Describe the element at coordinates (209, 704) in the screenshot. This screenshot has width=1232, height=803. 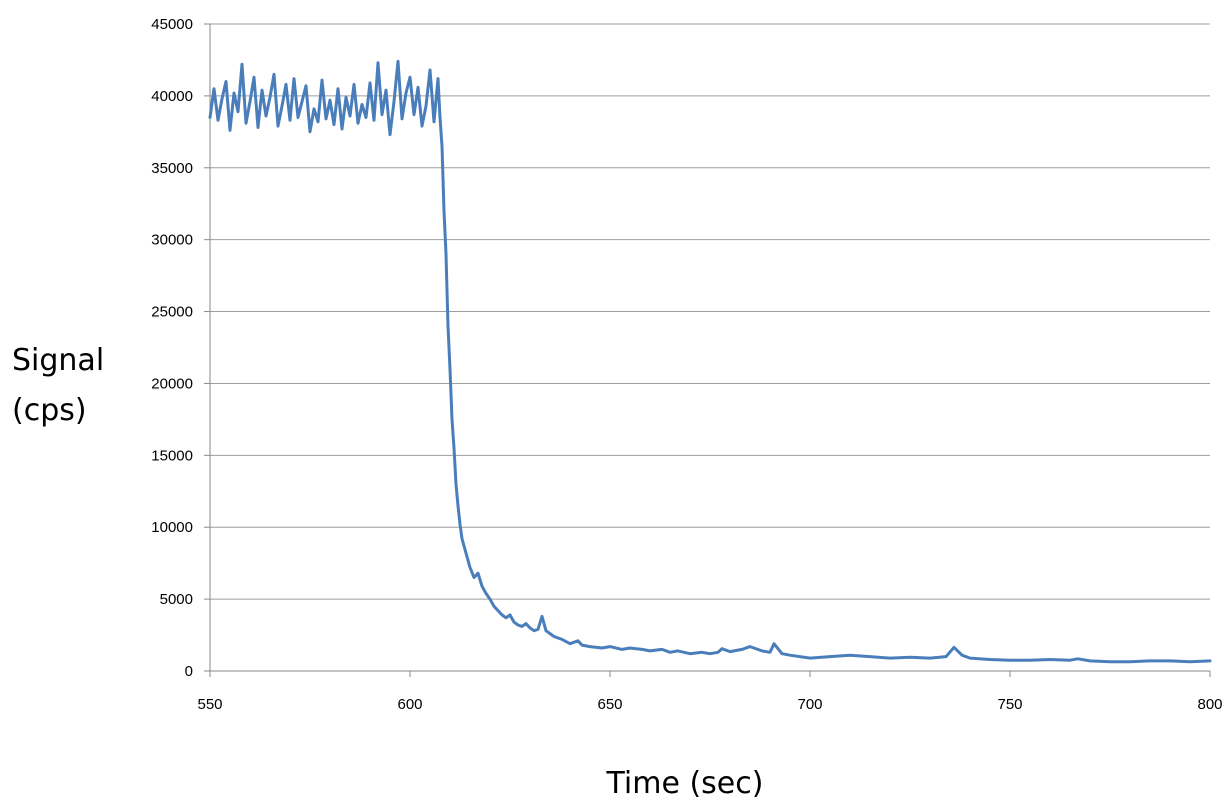
I see `x-tick-label: 550` at that location.